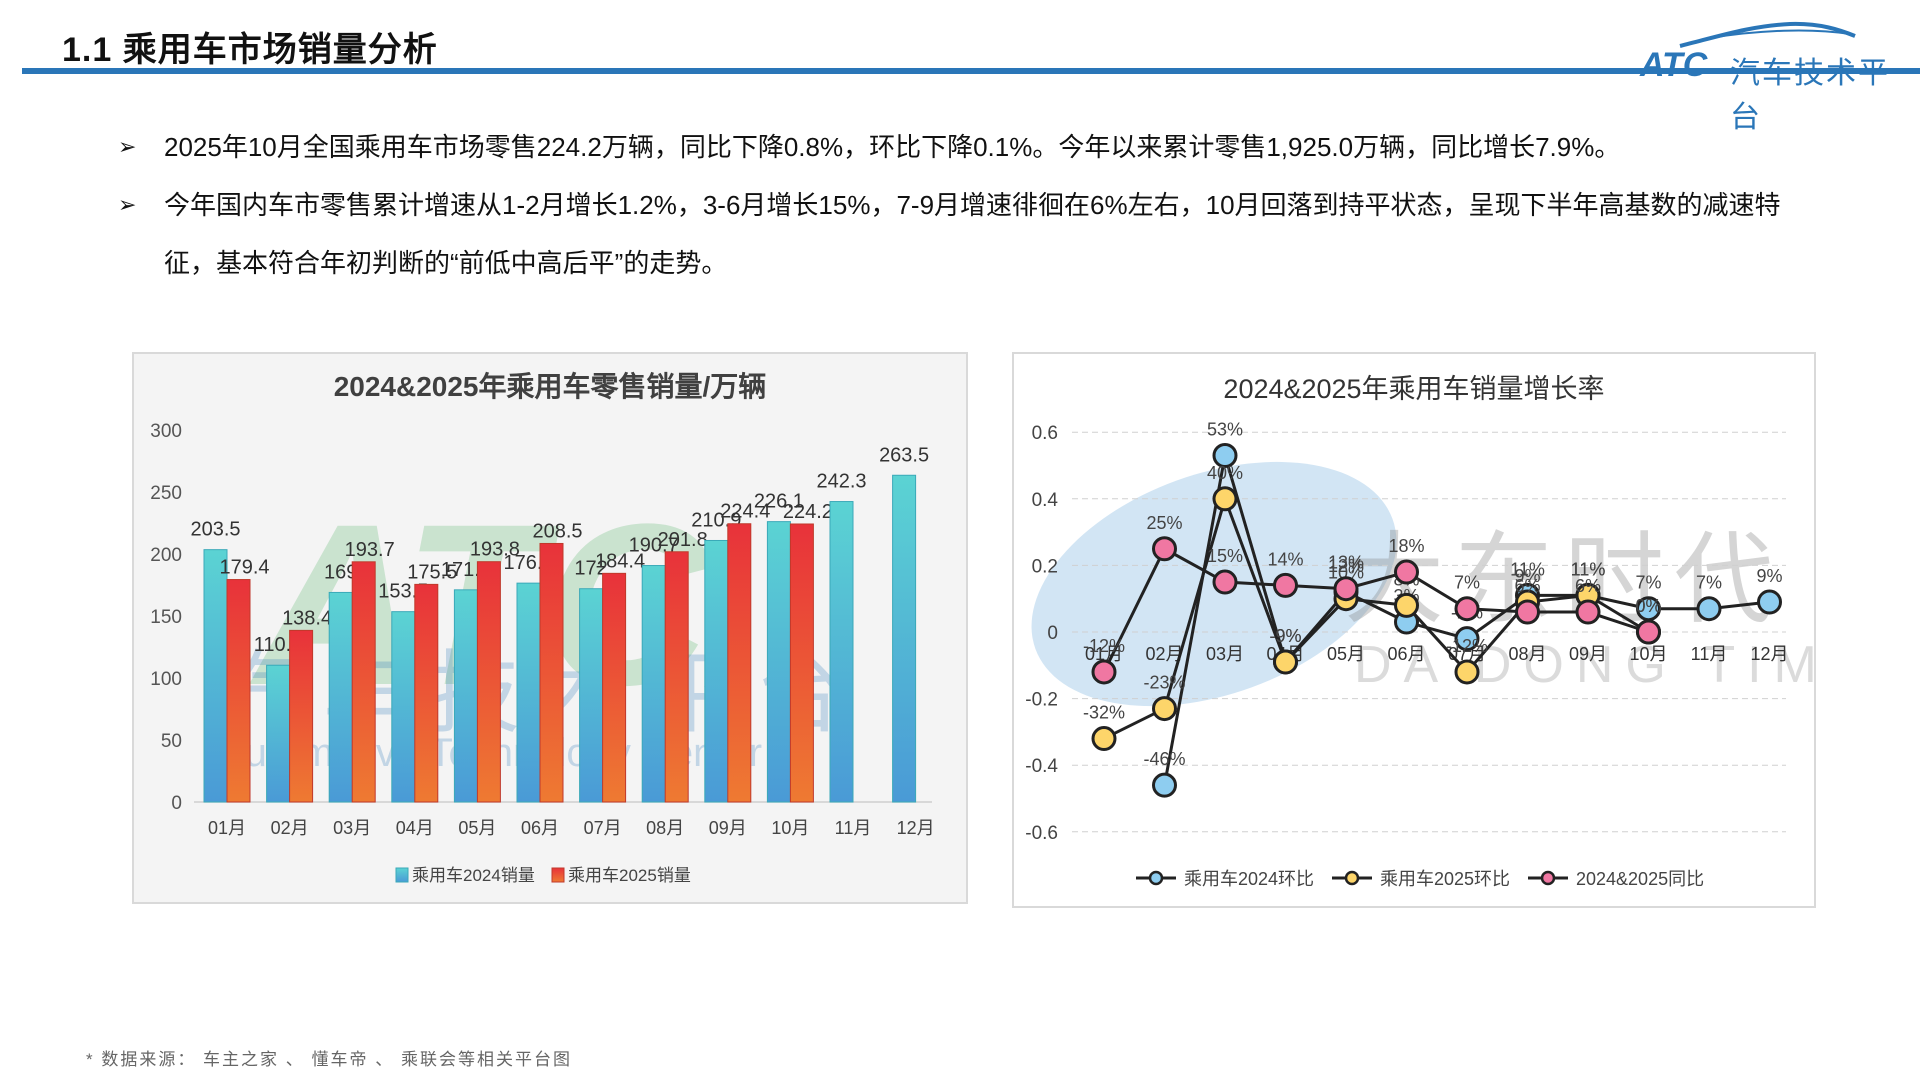 The width and height of the screenshot is (1920, 1080). I want to click on point-value-label: 15%, so click(1225, 556).